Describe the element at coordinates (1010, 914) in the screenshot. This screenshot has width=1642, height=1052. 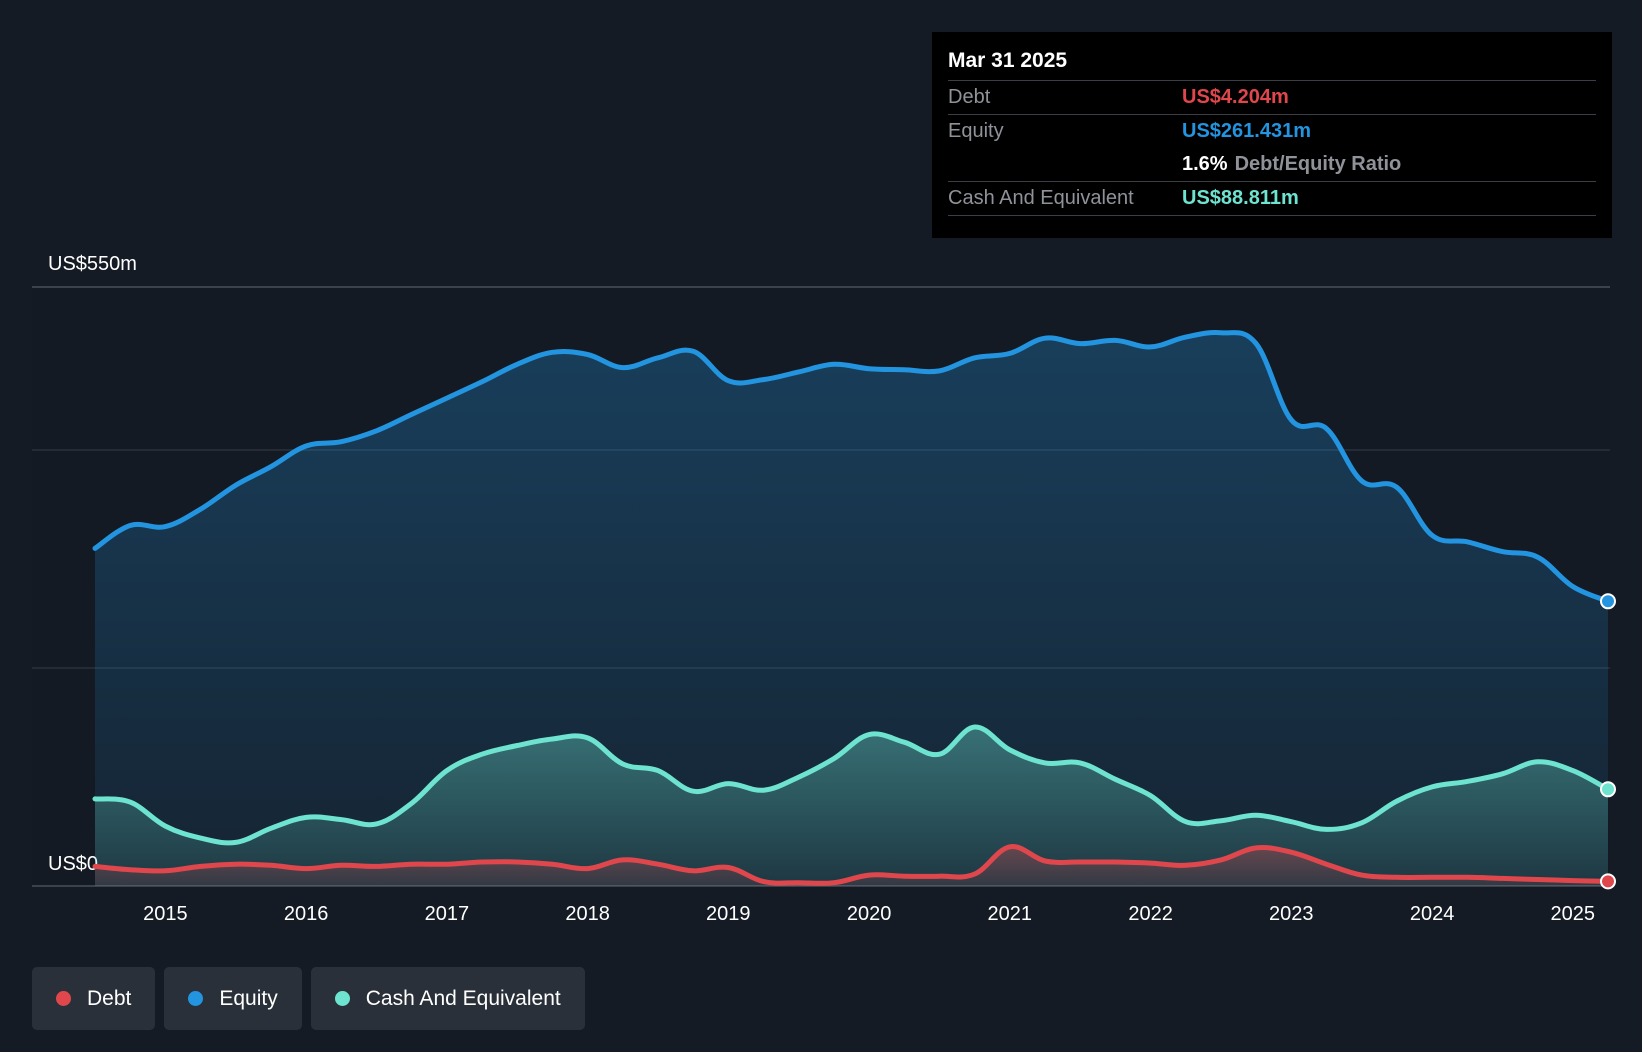
I see `x-tick-2021: 2021` at that location.